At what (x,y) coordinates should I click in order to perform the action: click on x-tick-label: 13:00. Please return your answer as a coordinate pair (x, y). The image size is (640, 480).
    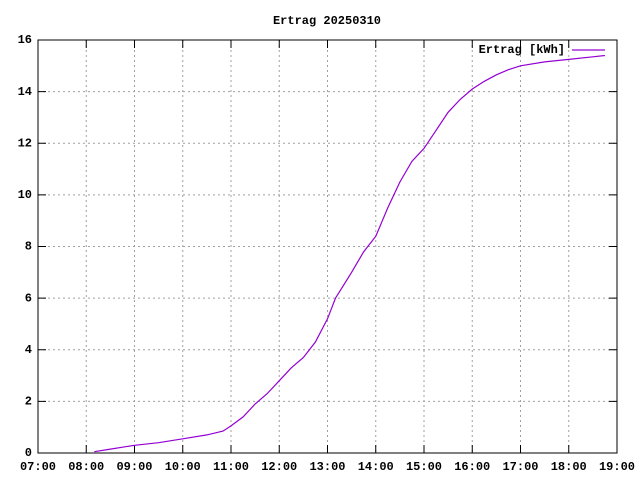
    Looking at the image, I should click on (327, 467).